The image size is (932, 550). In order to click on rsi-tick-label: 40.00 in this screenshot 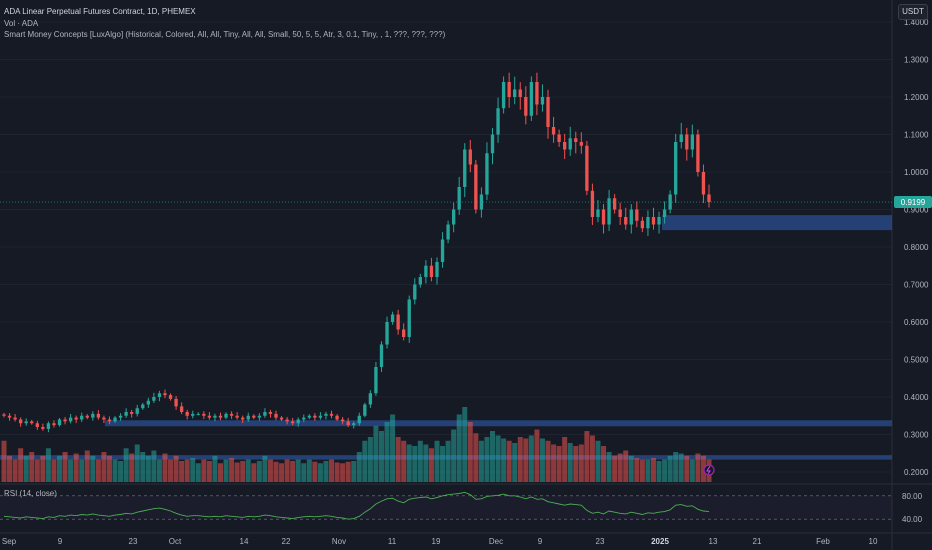, I will do `click(912, 519)`.